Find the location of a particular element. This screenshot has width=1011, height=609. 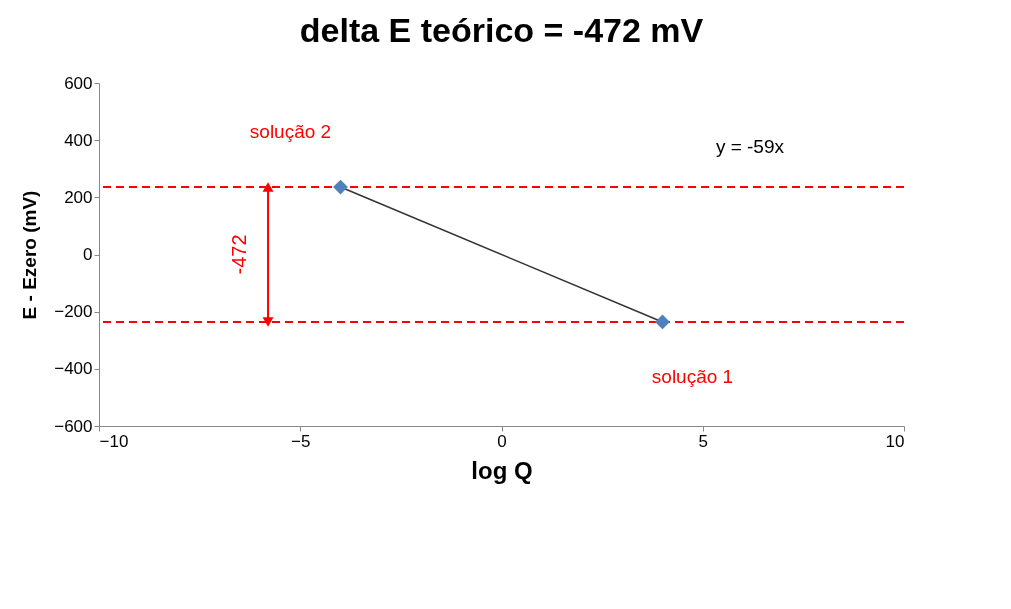

y-tick-label: 200 is located at coordinates (78, 197).